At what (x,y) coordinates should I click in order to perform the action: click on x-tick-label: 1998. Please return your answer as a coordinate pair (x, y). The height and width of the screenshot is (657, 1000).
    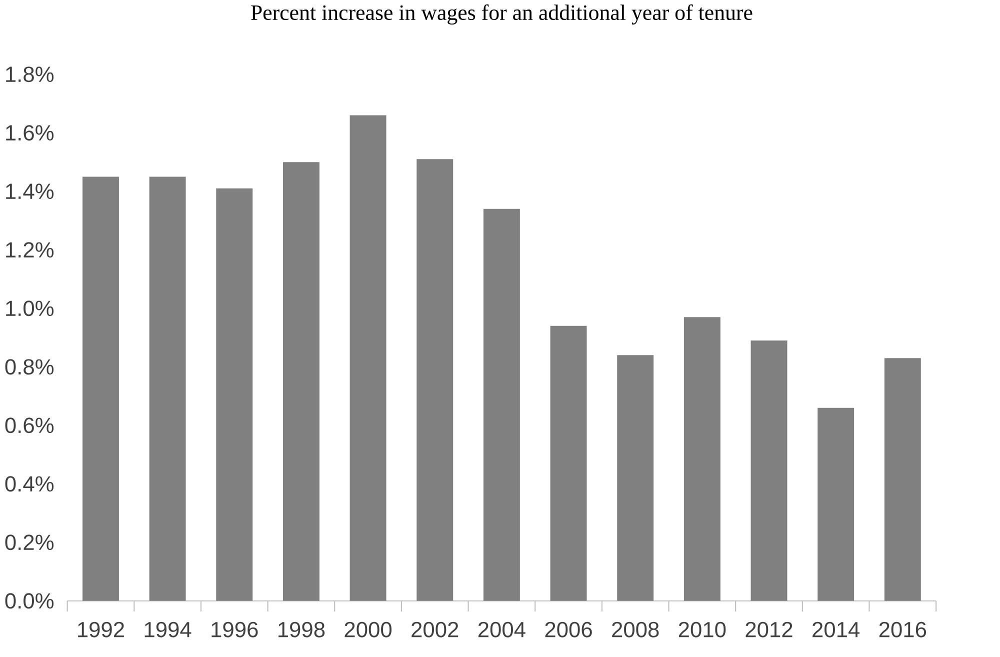
    Looking at the image, I should click on (301, 630).